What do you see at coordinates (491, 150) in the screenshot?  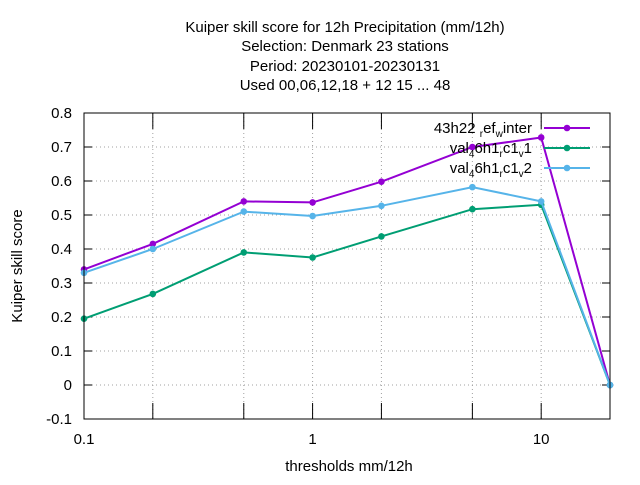 I see `legend-label: val46h1rc1v1` at bounding box center [491, 150].